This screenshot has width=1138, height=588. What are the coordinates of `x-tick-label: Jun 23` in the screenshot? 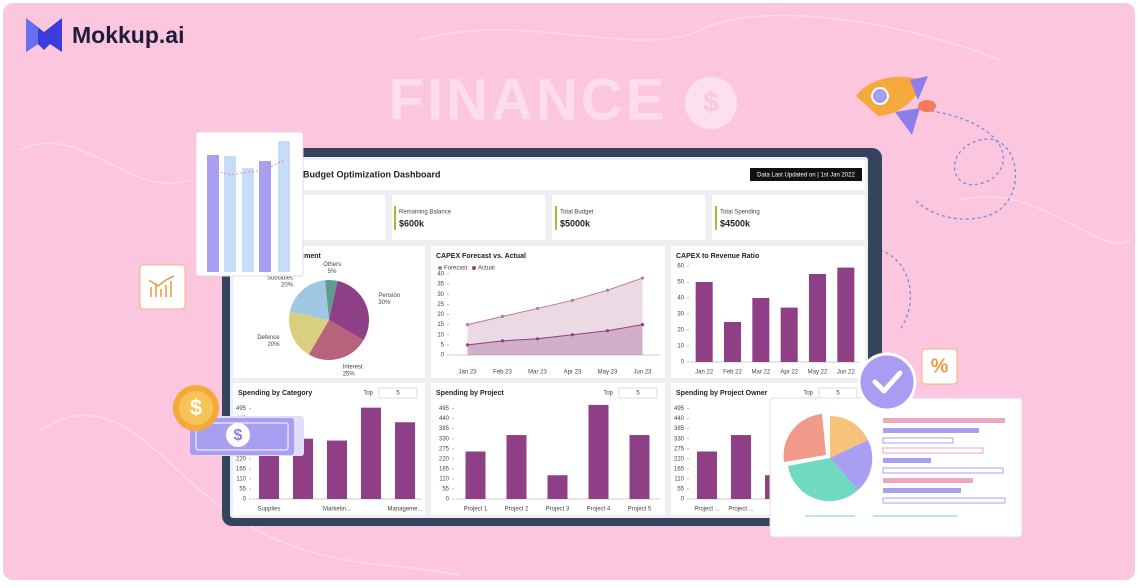 It's located at (642, 373).